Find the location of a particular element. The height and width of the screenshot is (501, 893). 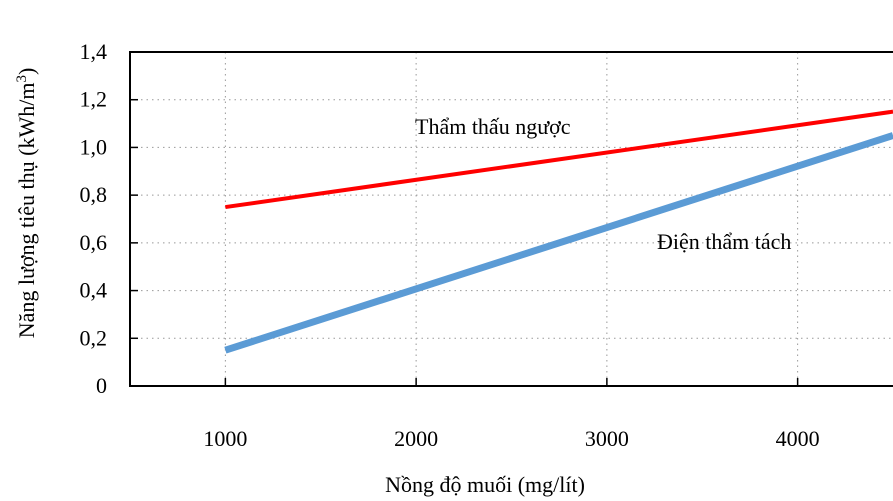

y-axis-title-superscript: 3 is located at coordinates (22, 79).